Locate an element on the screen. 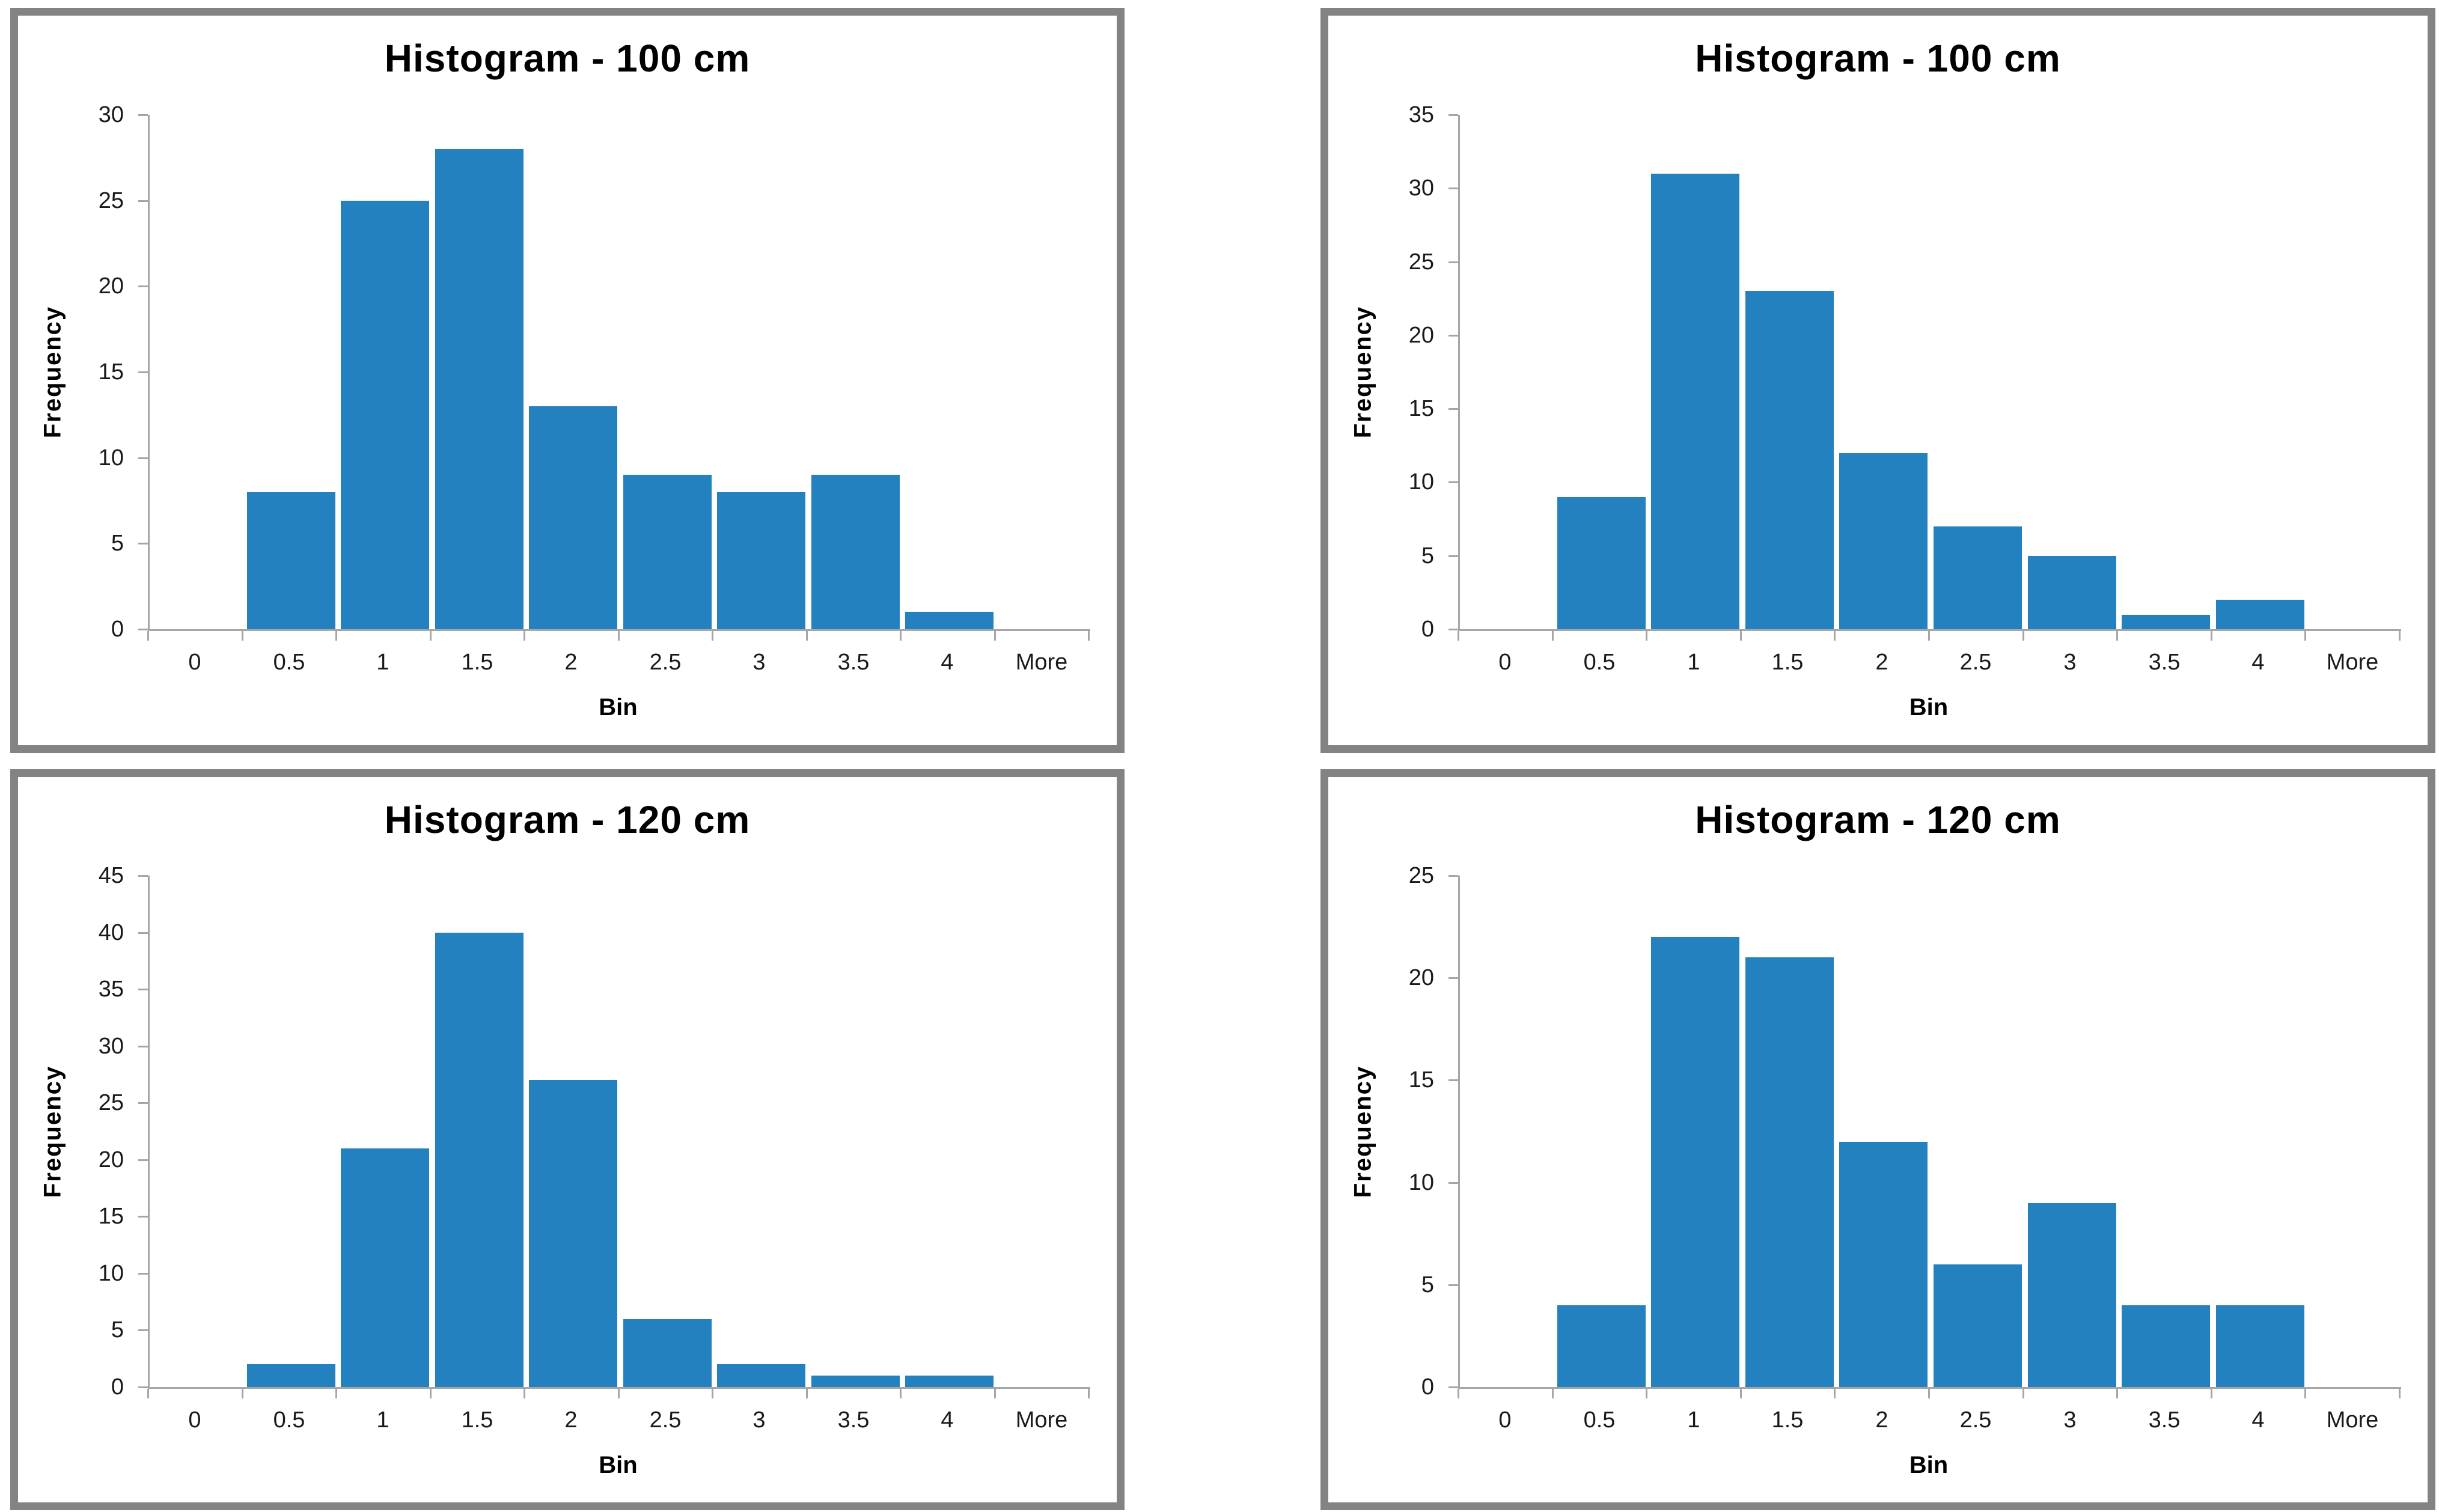 This screenshot has height=1512, width=2439. bar-0.5 is located at coordinates (291, 560).